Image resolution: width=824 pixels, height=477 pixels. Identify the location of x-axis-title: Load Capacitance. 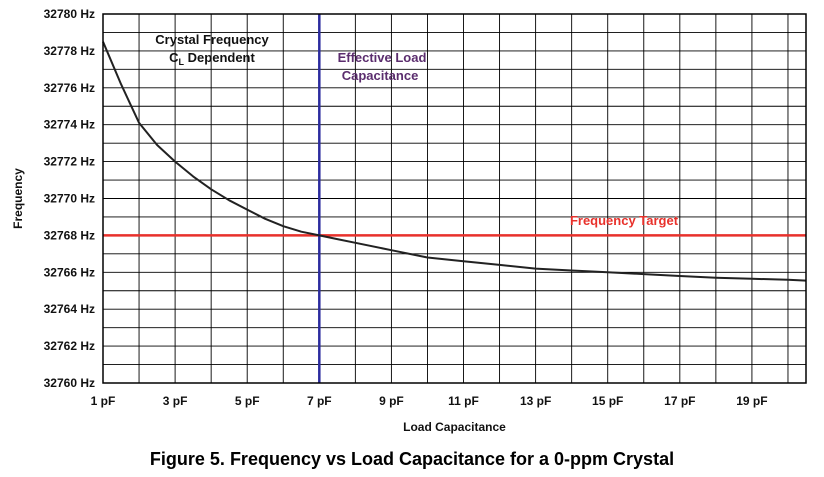
(454, 427).